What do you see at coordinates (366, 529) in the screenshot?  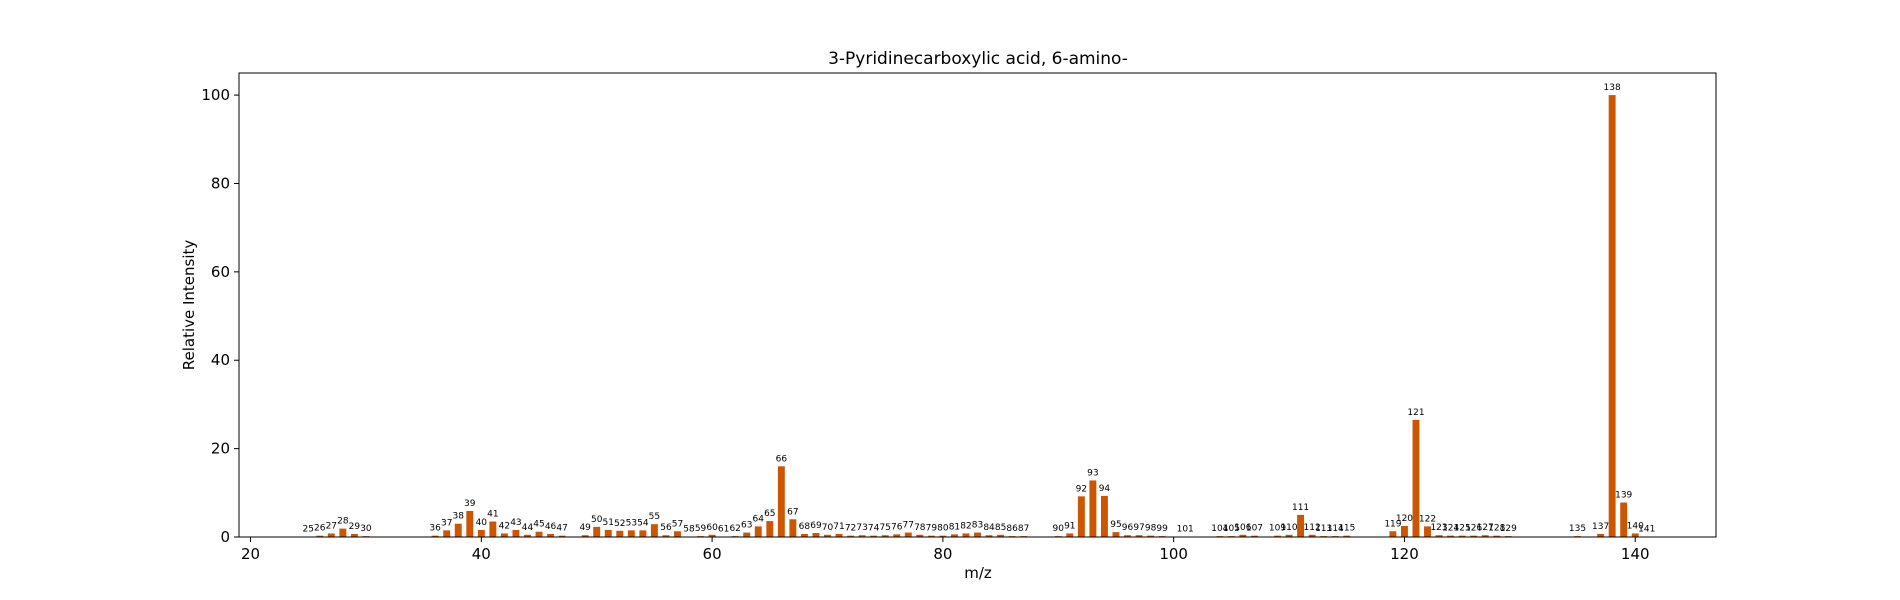 I see `data-label-mz-30: 30` at bounding box center [366, 529].